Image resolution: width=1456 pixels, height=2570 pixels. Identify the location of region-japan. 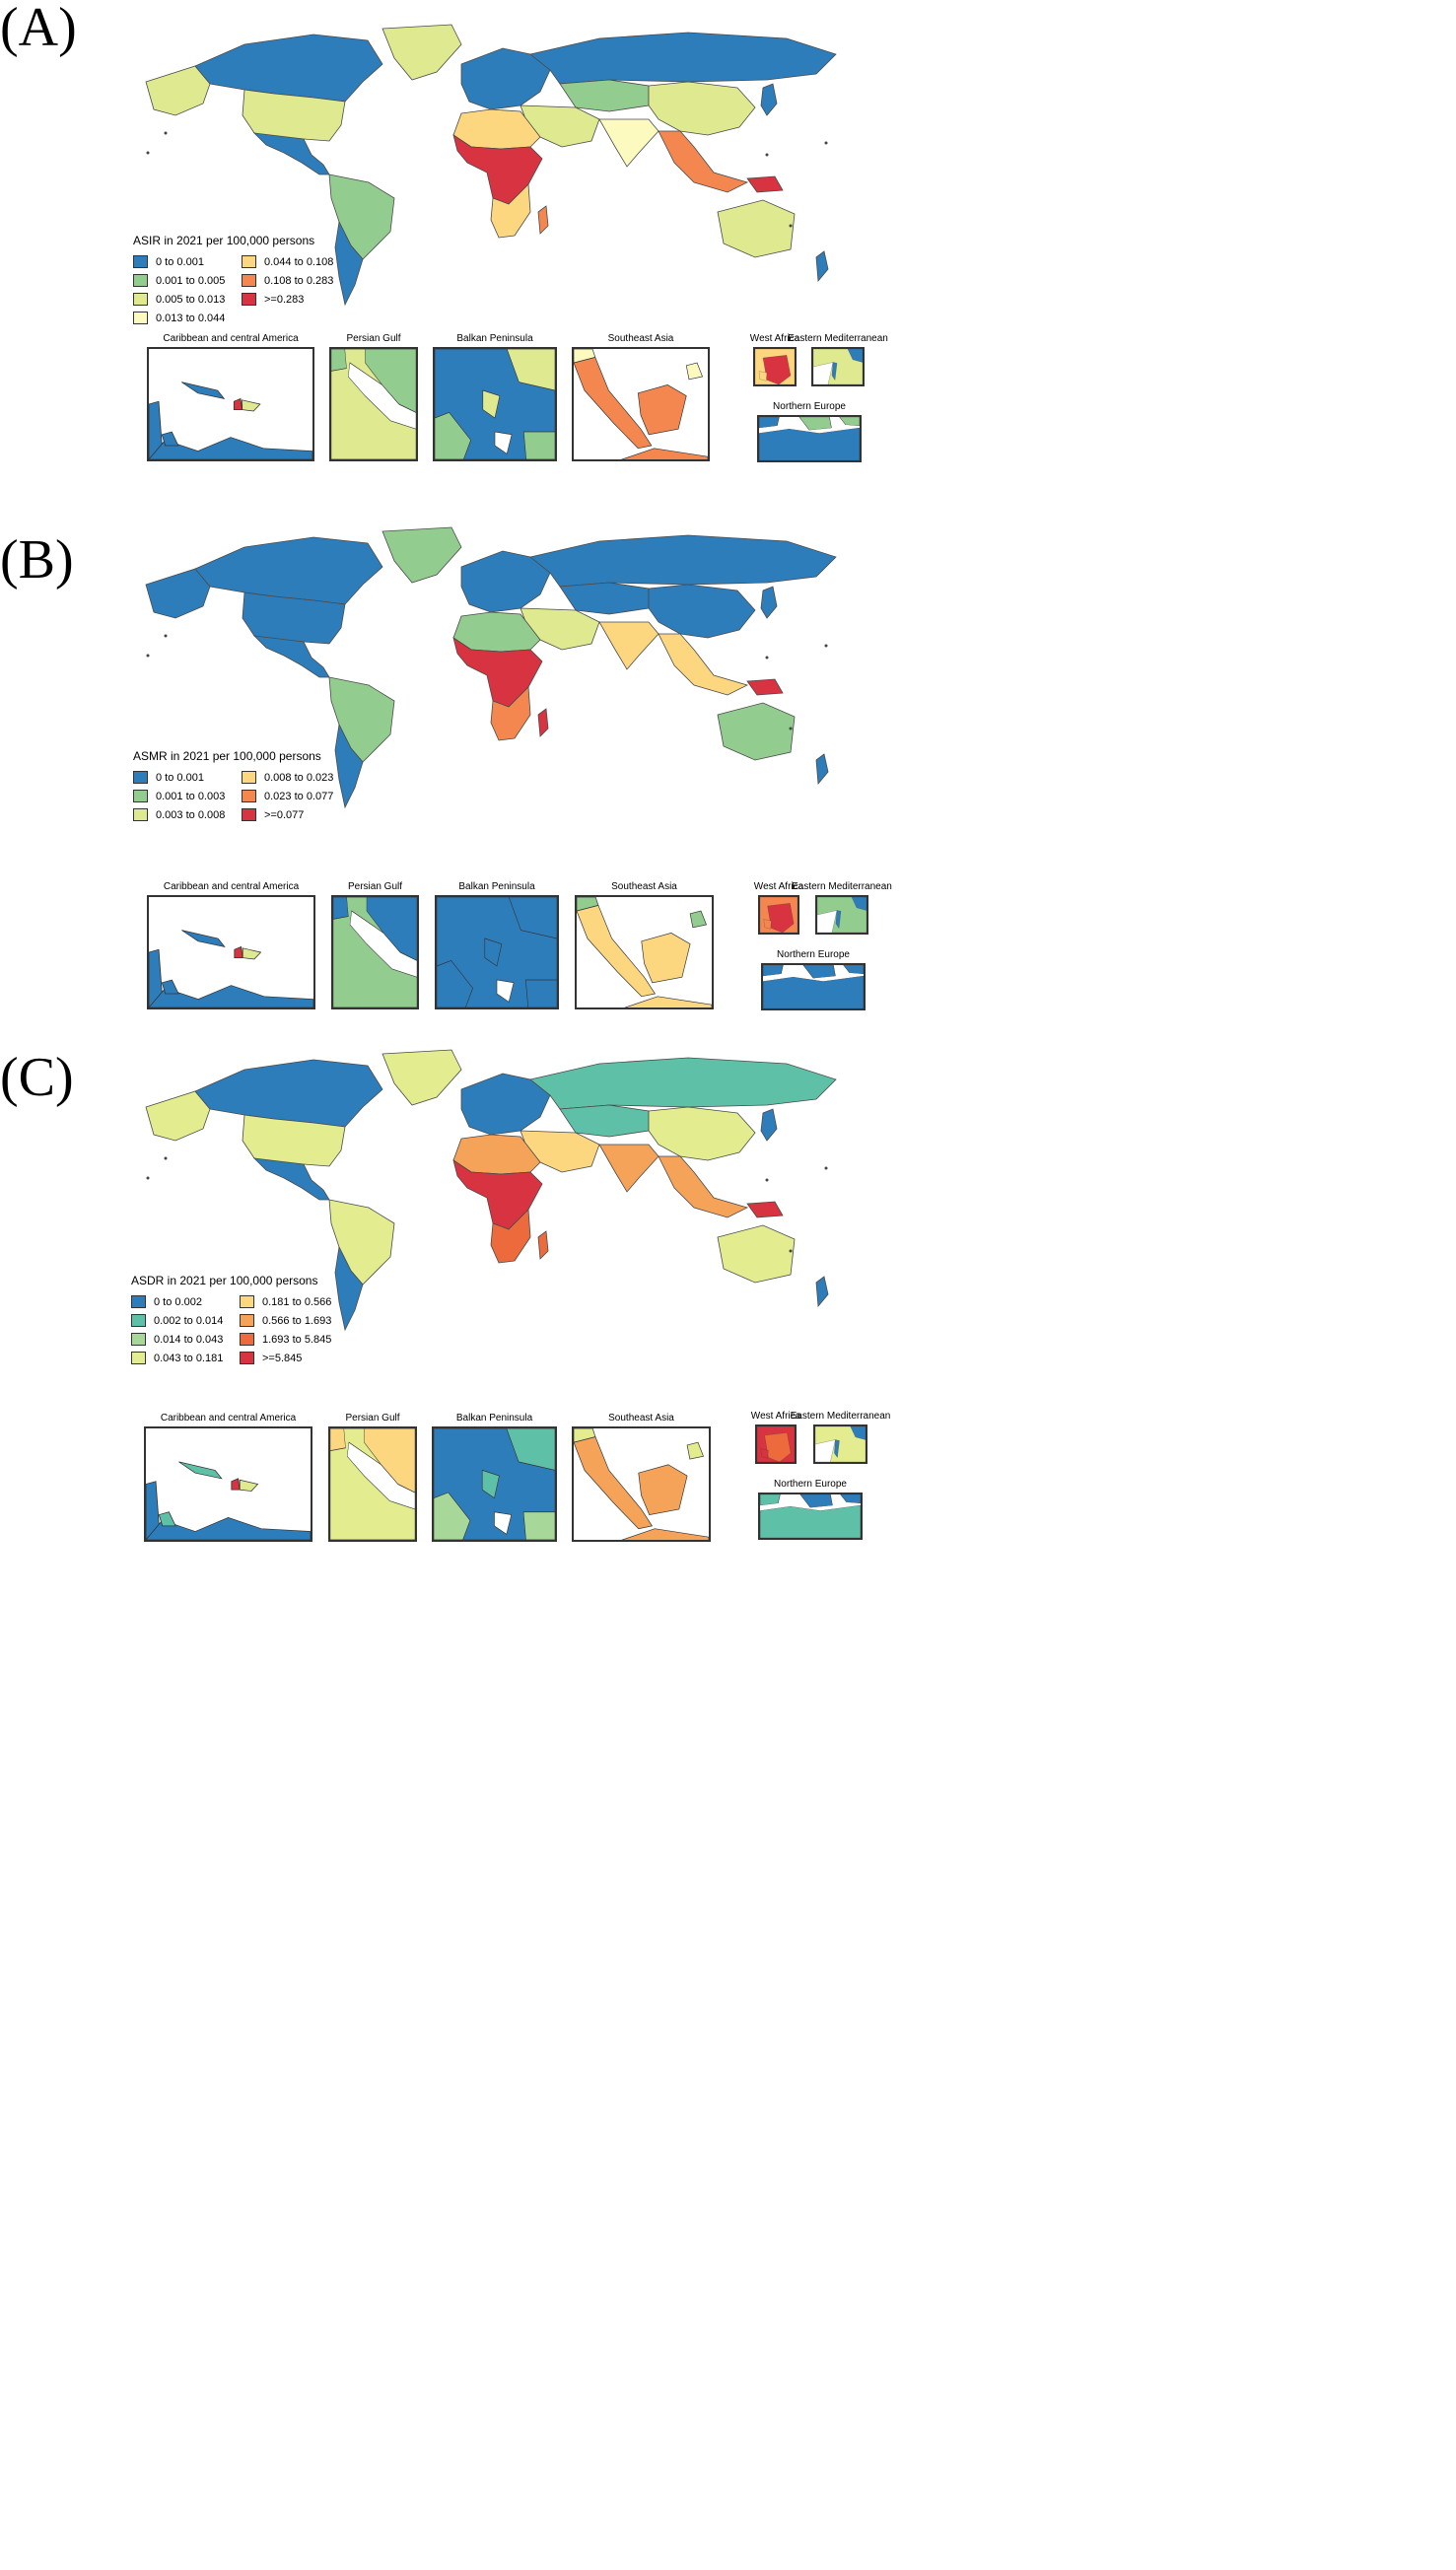
(769, 1125).